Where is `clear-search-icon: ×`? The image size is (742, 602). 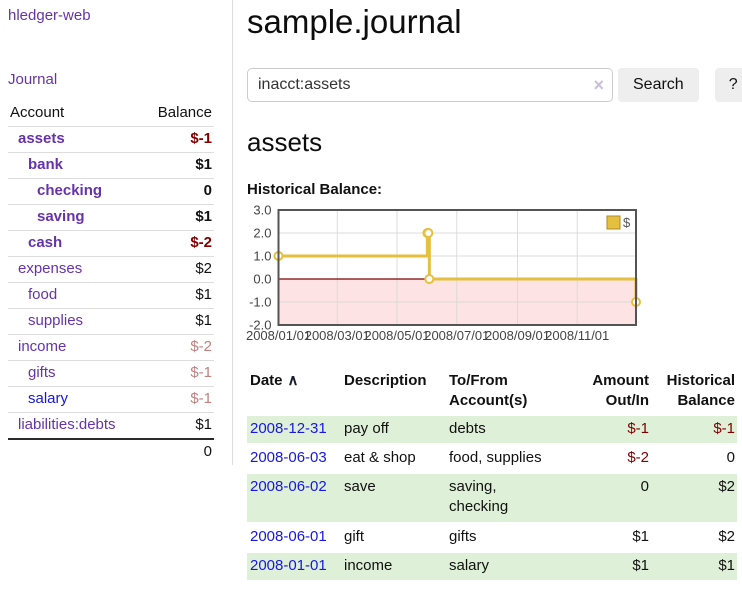 clear-search-icon: × is located at coordinates (598, 85).